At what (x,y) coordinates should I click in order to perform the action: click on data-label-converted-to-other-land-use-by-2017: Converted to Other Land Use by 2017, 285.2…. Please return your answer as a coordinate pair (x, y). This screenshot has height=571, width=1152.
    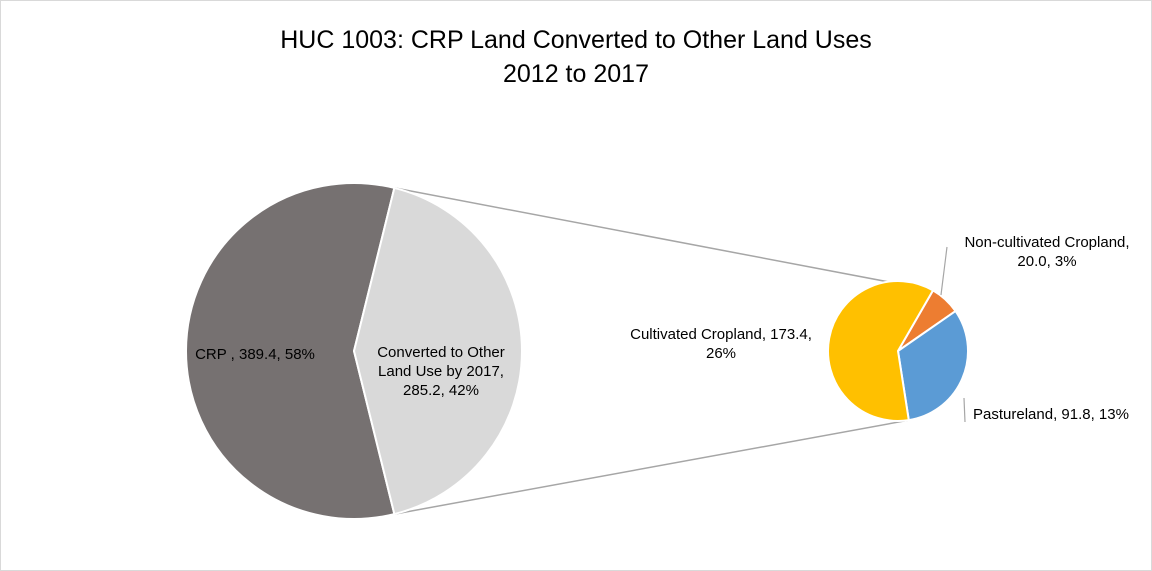
    Looking at the image, I should click on (441, 371).